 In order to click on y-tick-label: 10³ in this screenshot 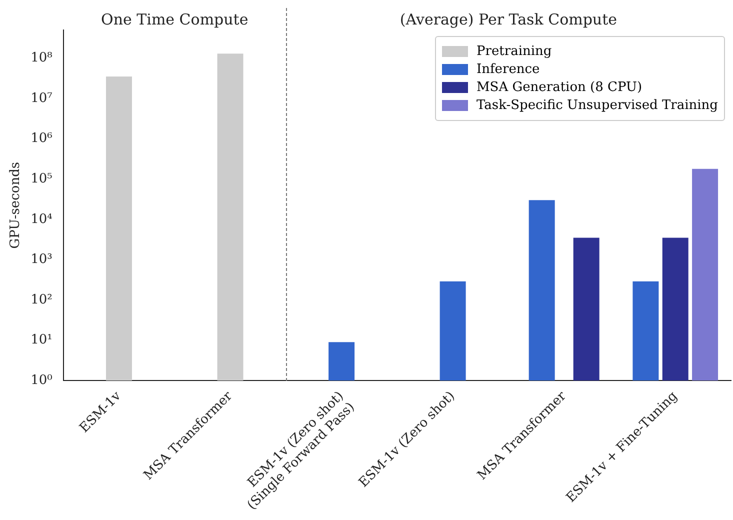, I will do `click(41, 260)`.